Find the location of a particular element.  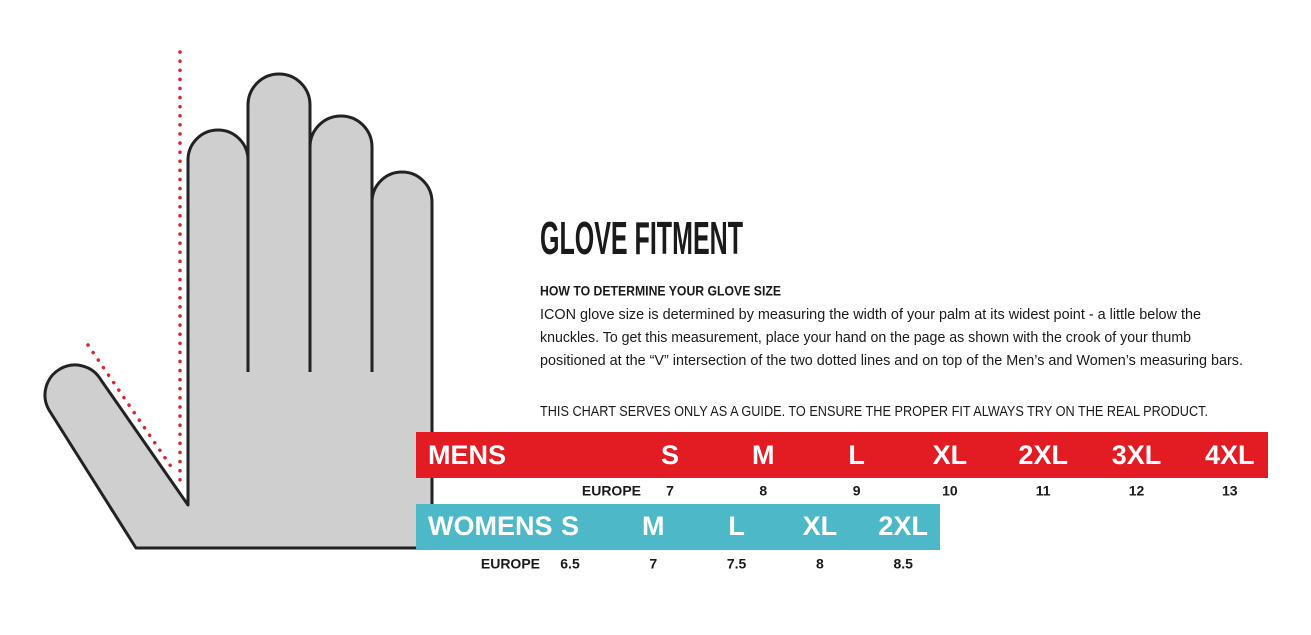

measure-lines is located at coordinates (134, 266).